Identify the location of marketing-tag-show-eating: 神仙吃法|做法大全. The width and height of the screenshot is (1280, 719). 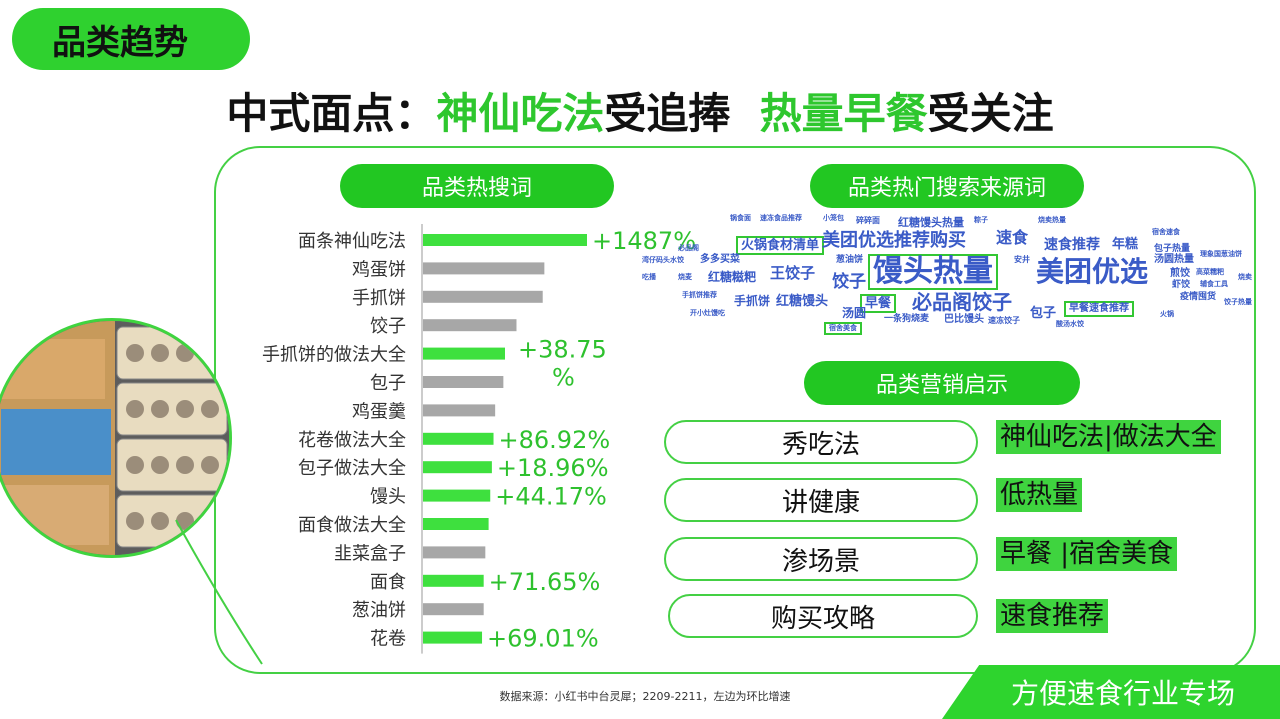
(1108, 437).